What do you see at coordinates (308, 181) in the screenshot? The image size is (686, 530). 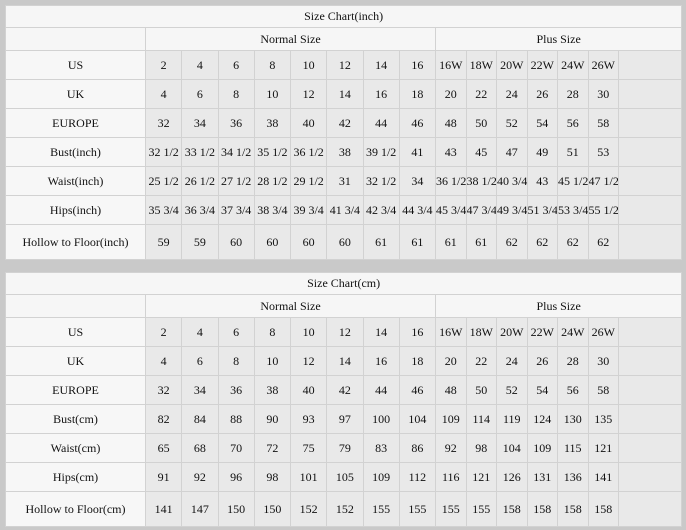 I see `cell-normal: 29 1/2` at bounding box center [308, 181].